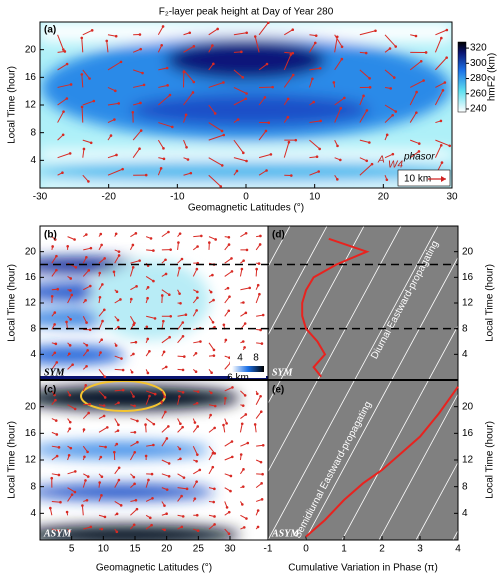 The height and width of the screenshot is (586, 500). What do you see at coordinates (465, 513) in the screenshot?
I see `y-tick-label: 4` at bounding box center [465, 513].